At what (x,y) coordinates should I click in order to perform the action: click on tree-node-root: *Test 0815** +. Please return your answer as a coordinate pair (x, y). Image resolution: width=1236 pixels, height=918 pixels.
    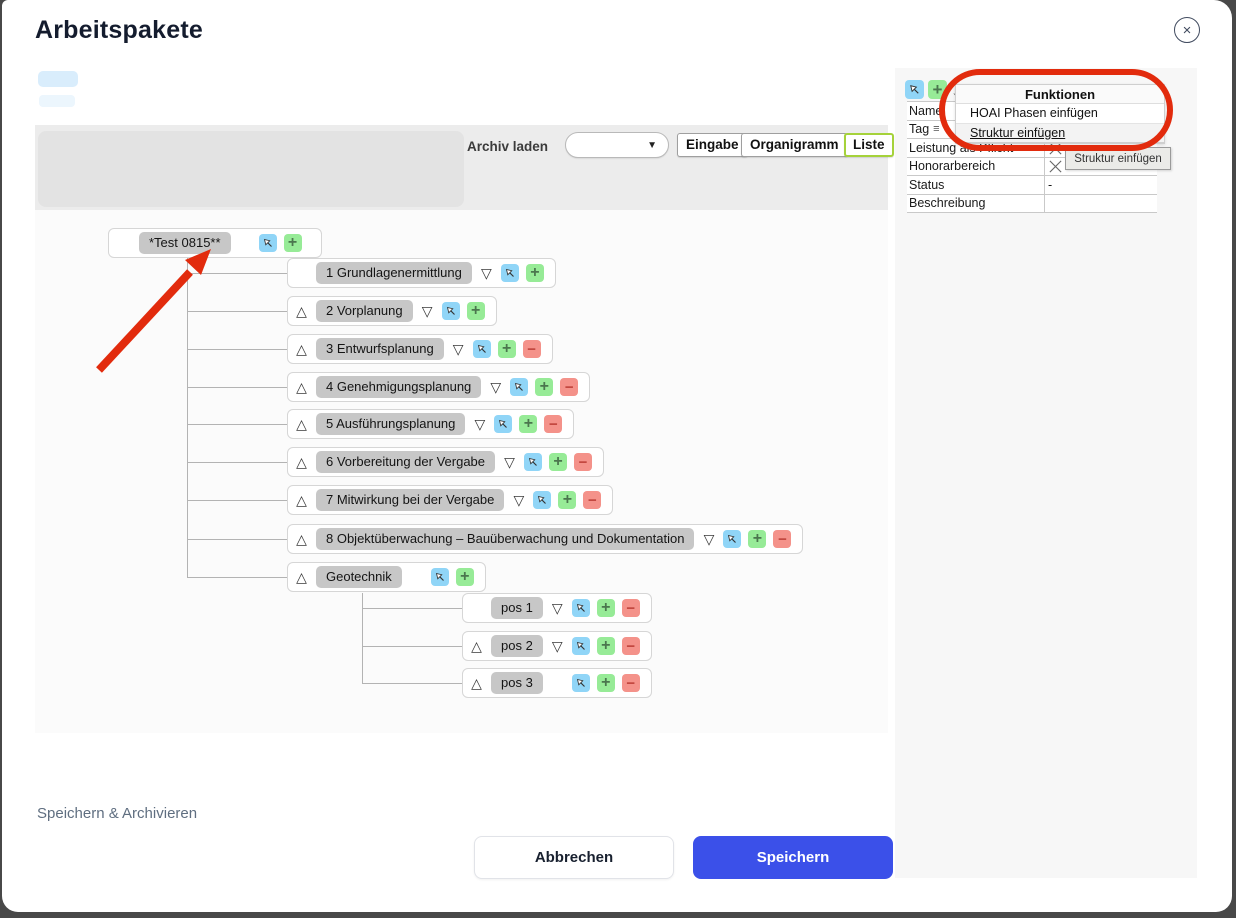
    Looking at the image, I should click on (215, 243).